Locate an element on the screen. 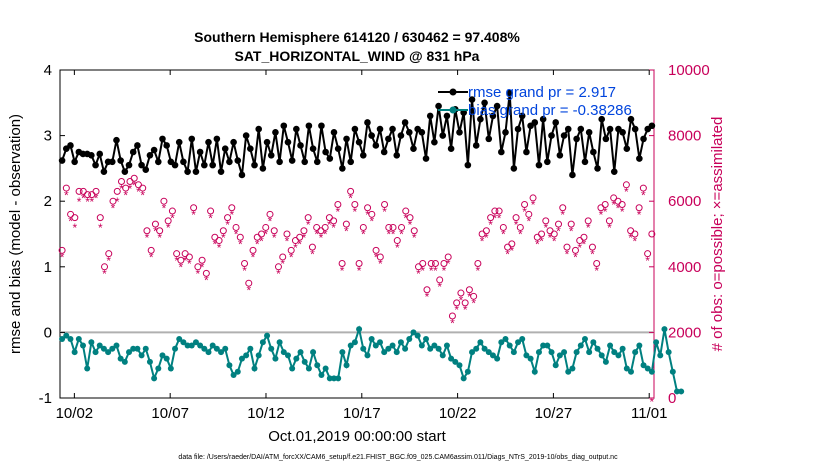 Image resolution: width=830 pixels, height=470 pixels. x-tick-label: 10/22 is located at coordinates (458, 413).